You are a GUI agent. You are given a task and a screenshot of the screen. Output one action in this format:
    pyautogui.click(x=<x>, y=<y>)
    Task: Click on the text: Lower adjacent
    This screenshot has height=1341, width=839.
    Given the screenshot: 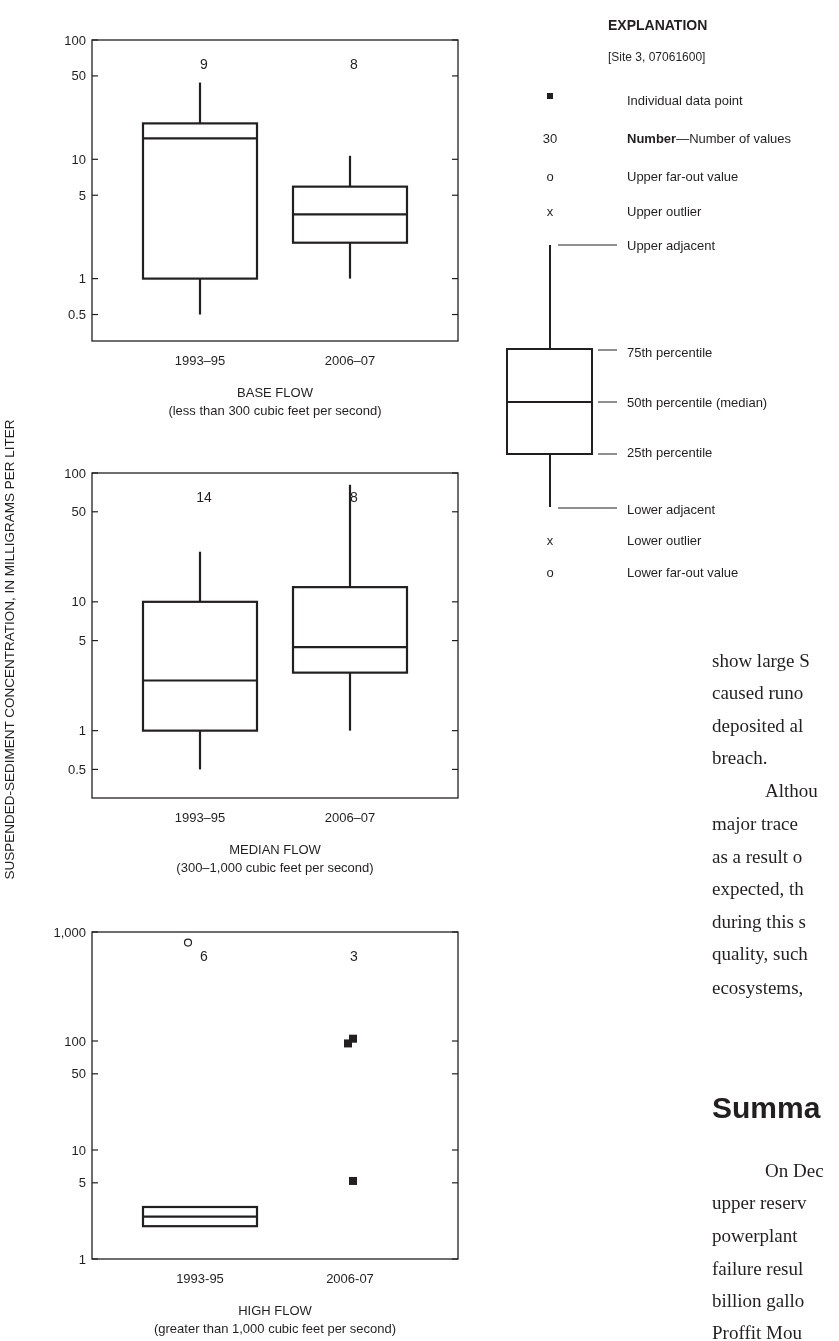 What is the action you would take?
    pyautogui.click(x=671, y=509)
    